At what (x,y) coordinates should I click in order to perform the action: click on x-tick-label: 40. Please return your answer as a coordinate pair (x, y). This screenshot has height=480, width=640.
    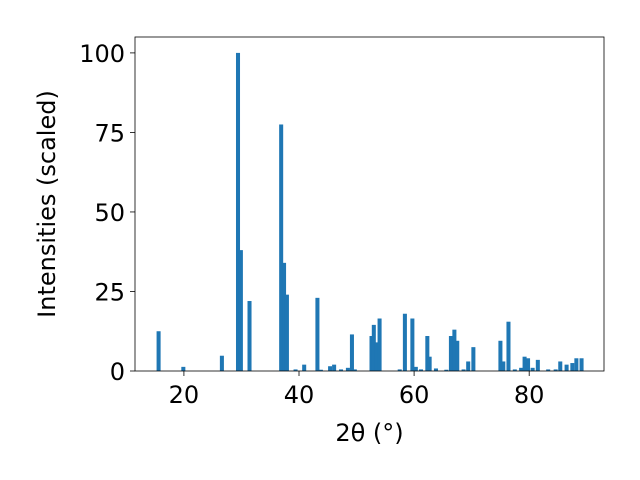
    Looking at the image, I should click on (299, 395).